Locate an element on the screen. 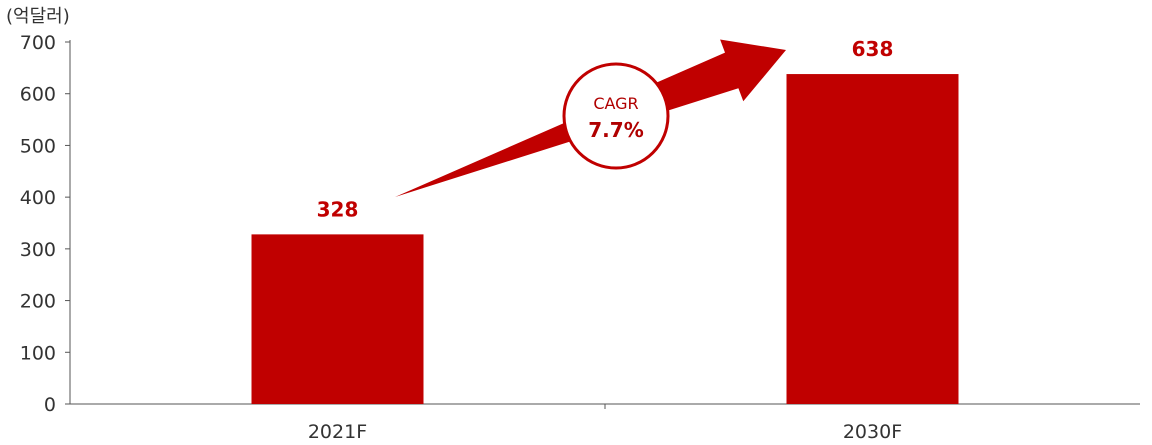 The height and width of the screenshot is (445, 1152). y-axis-ticks: 0 100 200 300 400 500 600 700 is located at coordinates (45, 224).